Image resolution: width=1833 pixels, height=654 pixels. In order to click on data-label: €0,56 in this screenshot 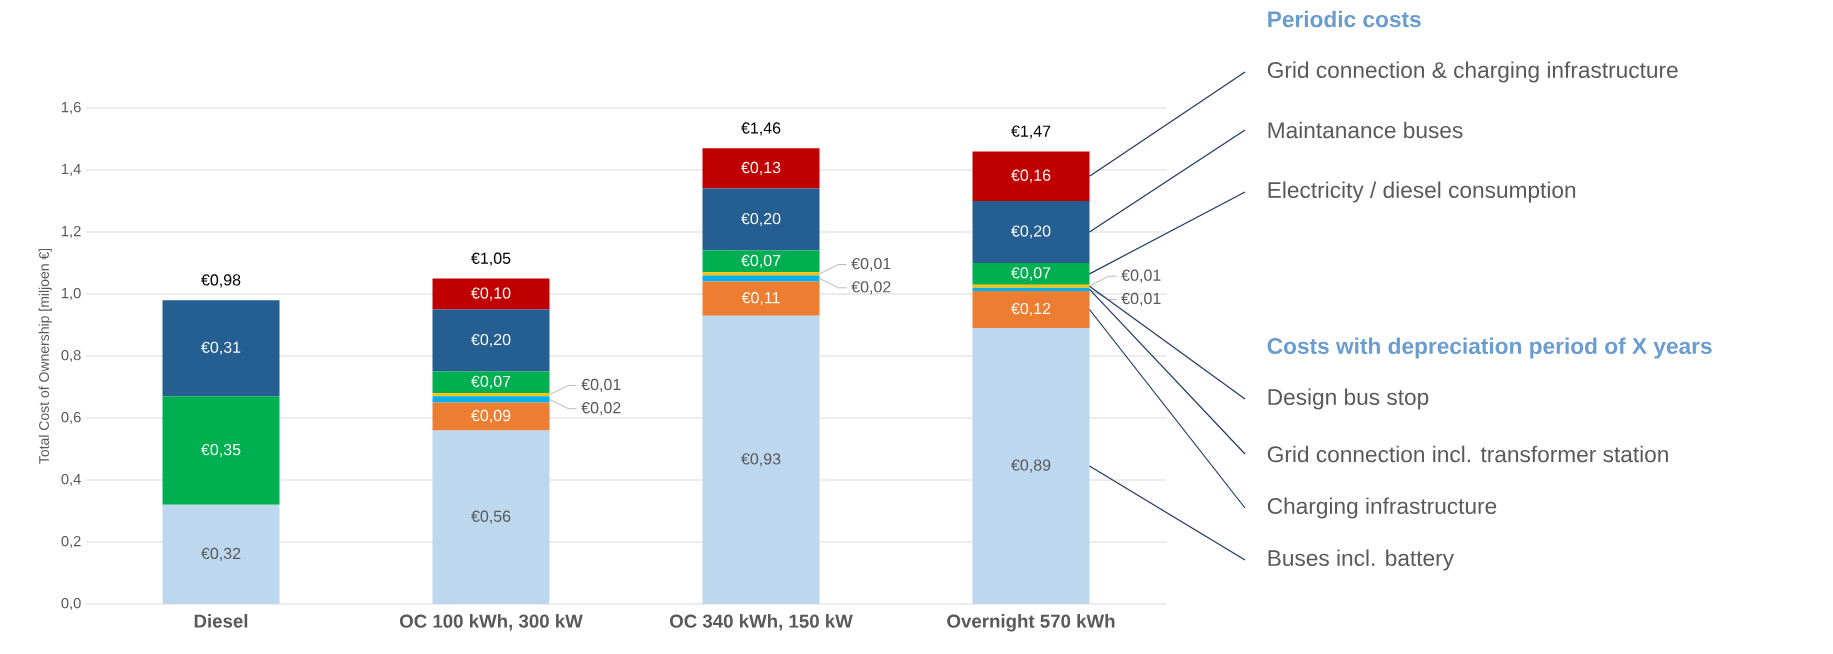, I will do `click(491, 517)`.